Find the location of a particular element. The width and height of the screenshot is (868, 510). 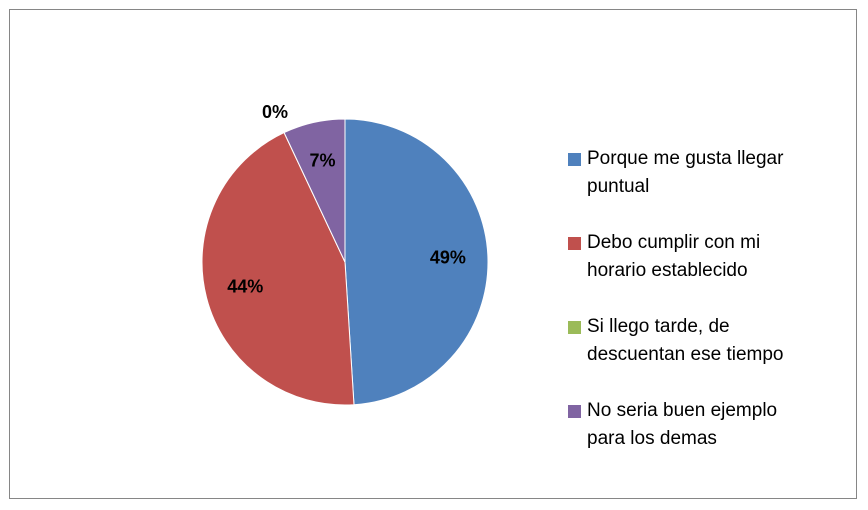

legend-item: Debo cumplir con mi horario establecido is located at coordinates (713, 257).